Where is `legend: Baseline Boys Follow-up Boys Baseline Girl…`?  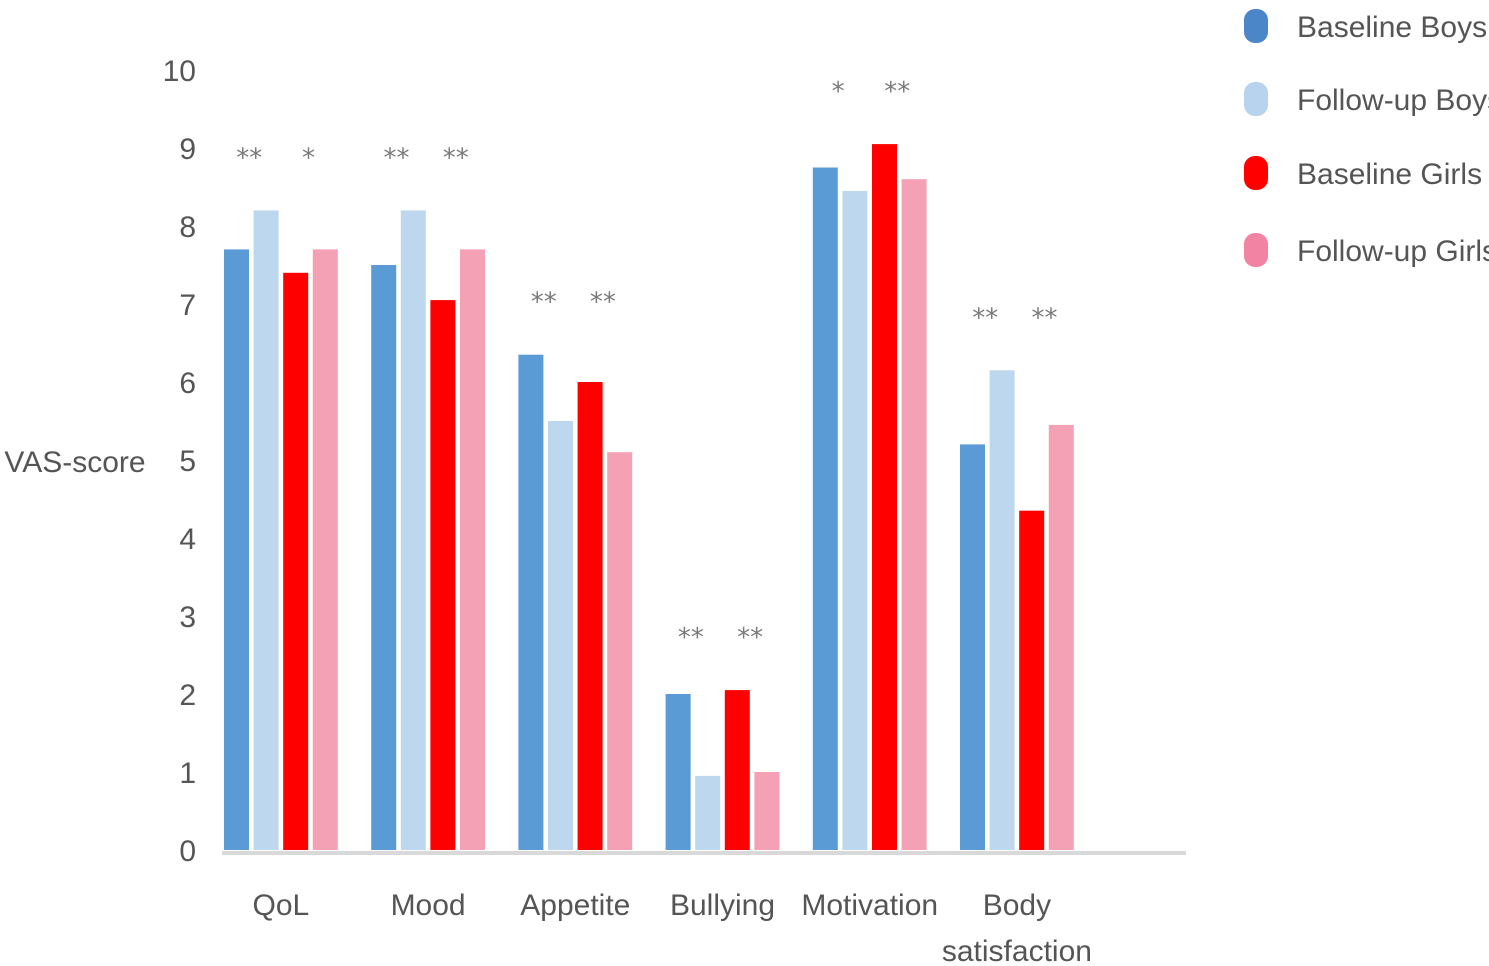 legend: Baseline Boys Follow-up Boys Baseline Girl… is located at coordinates (1366, 138).